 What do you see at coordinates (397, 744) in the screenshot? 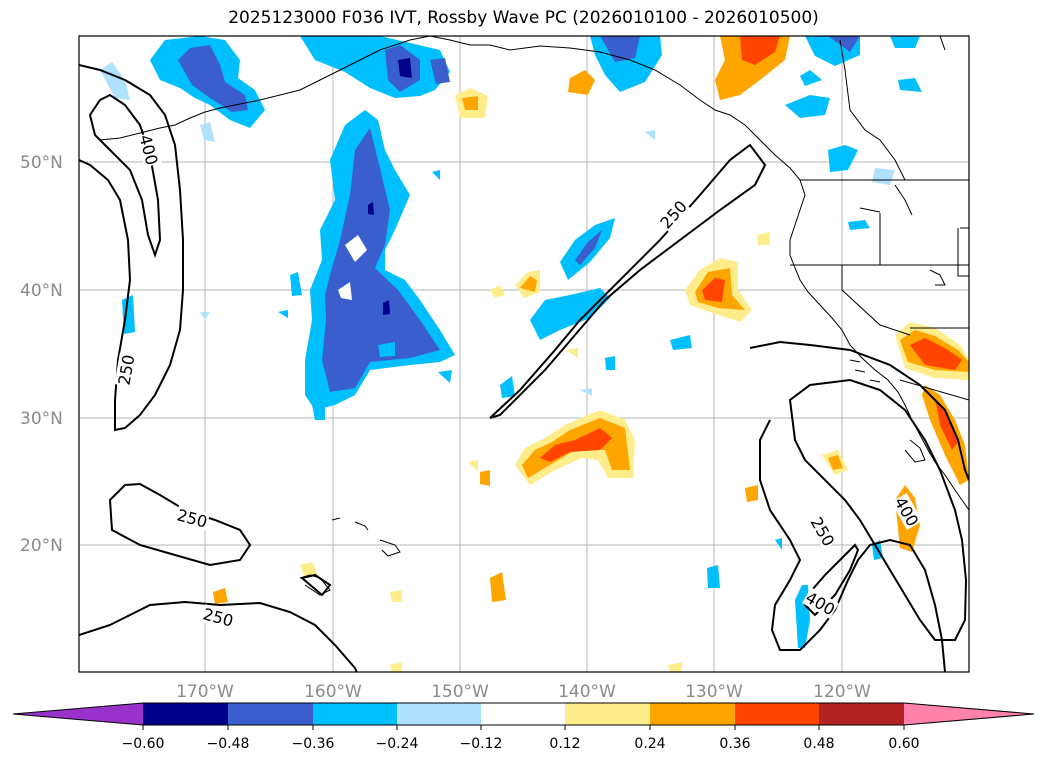
I see `colorbar-tick-label: −0.24` at bounding box center [397, 744].